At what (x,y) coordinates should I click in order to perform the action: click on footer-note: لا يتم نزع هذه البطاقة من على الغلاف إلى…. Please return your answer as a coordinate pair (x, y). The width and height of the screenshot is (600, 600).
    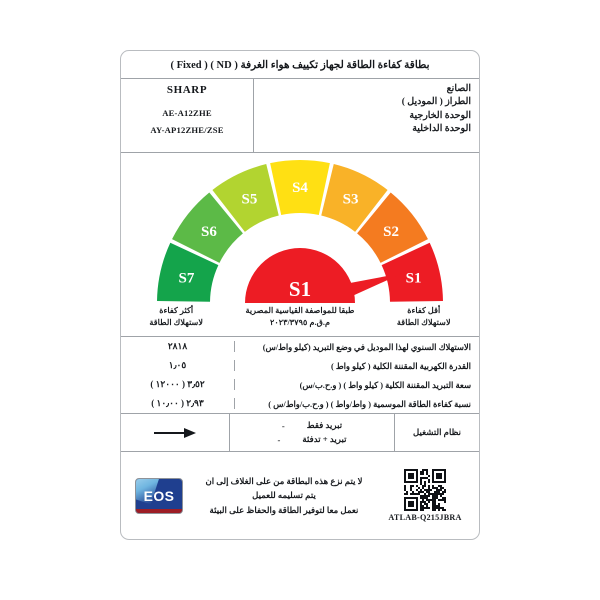
    Looking at the image, I should click on (284, 495).